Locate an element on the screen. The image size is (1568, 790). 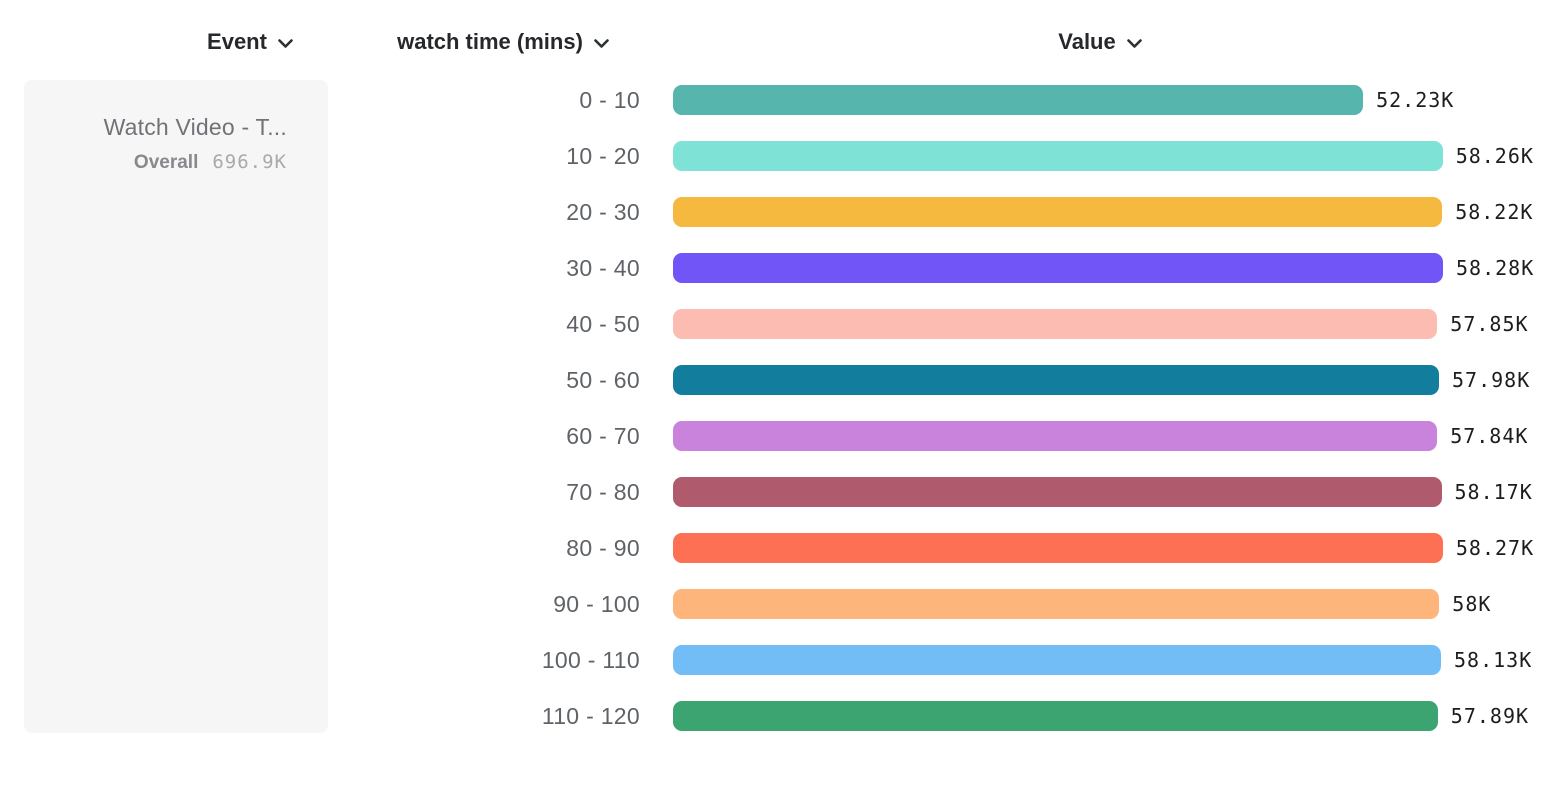
value-column-header: Value is located at coordinates (1100, 42).